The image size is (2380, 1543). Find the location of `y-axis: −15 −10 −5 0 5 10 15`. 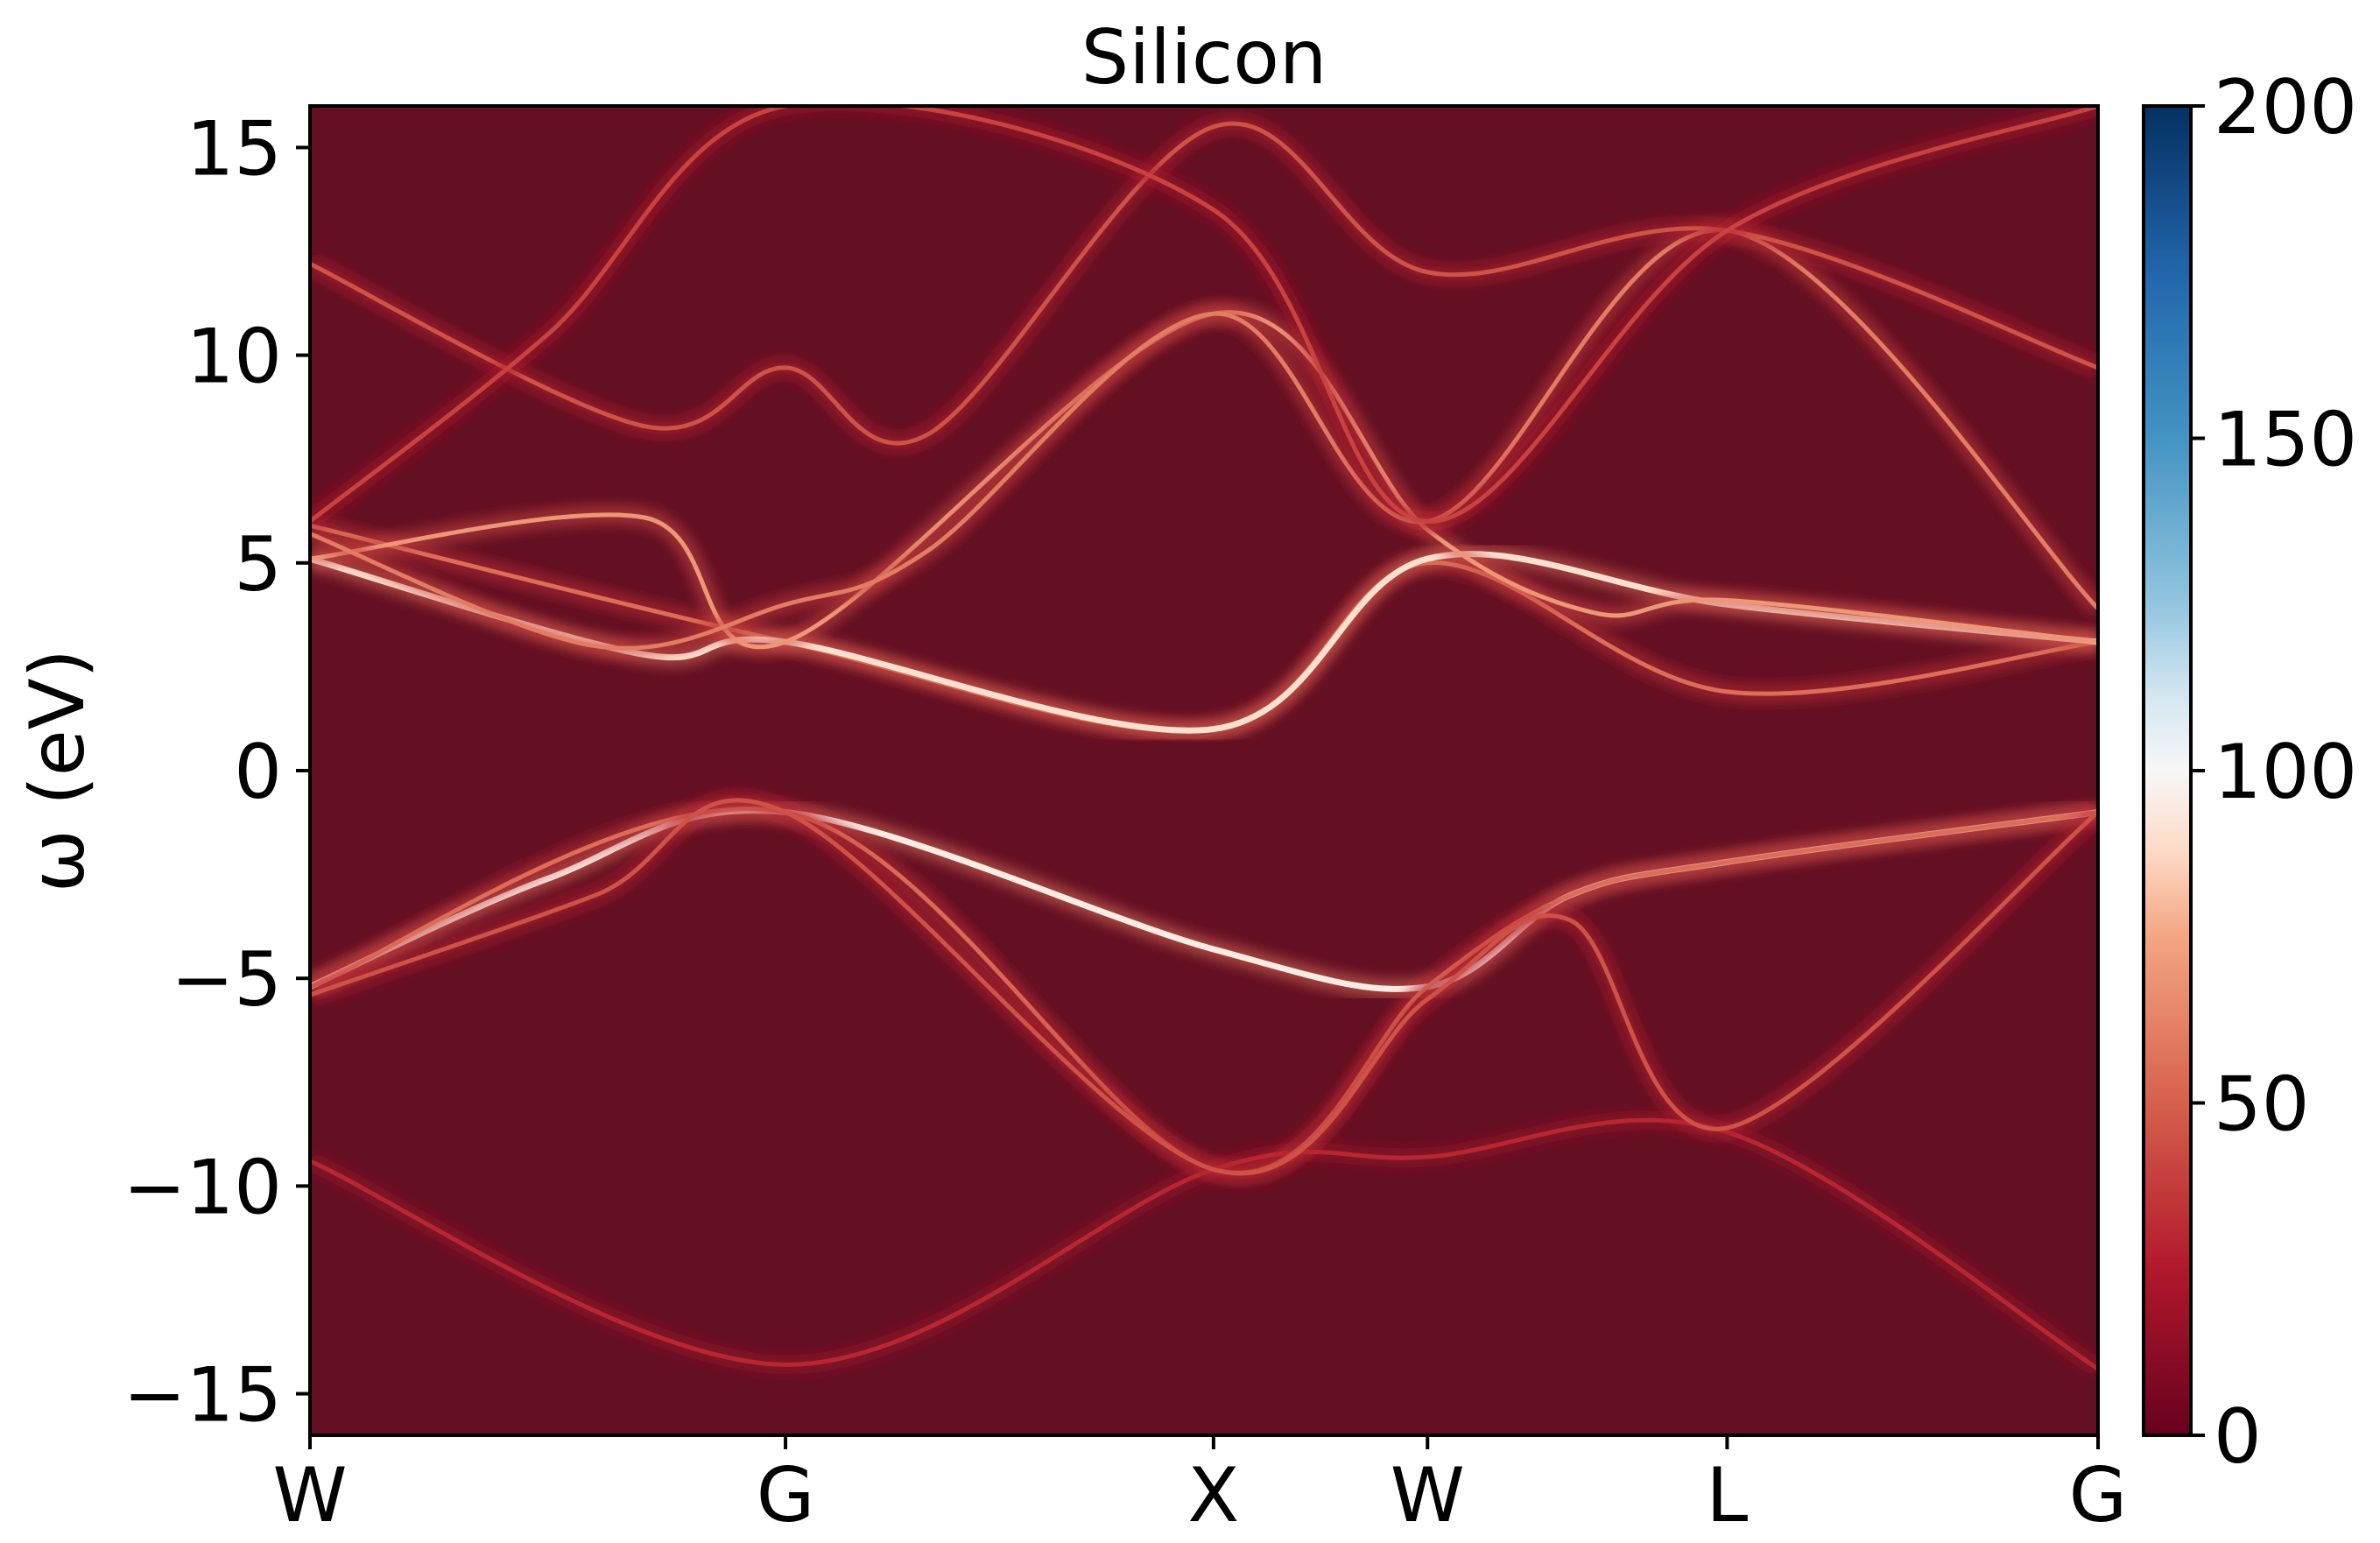

y-axis: −15 −10 −5 0 5 10 15 is located at coordinates (216, 772).